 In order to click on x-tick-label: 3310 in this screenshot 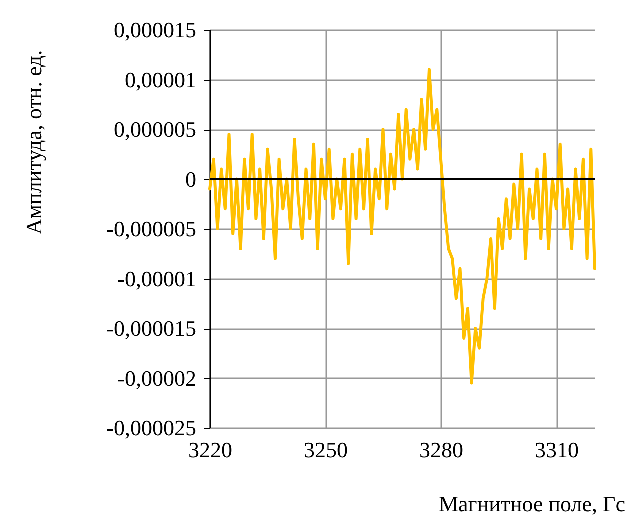, I will do `click(557, 450)`.